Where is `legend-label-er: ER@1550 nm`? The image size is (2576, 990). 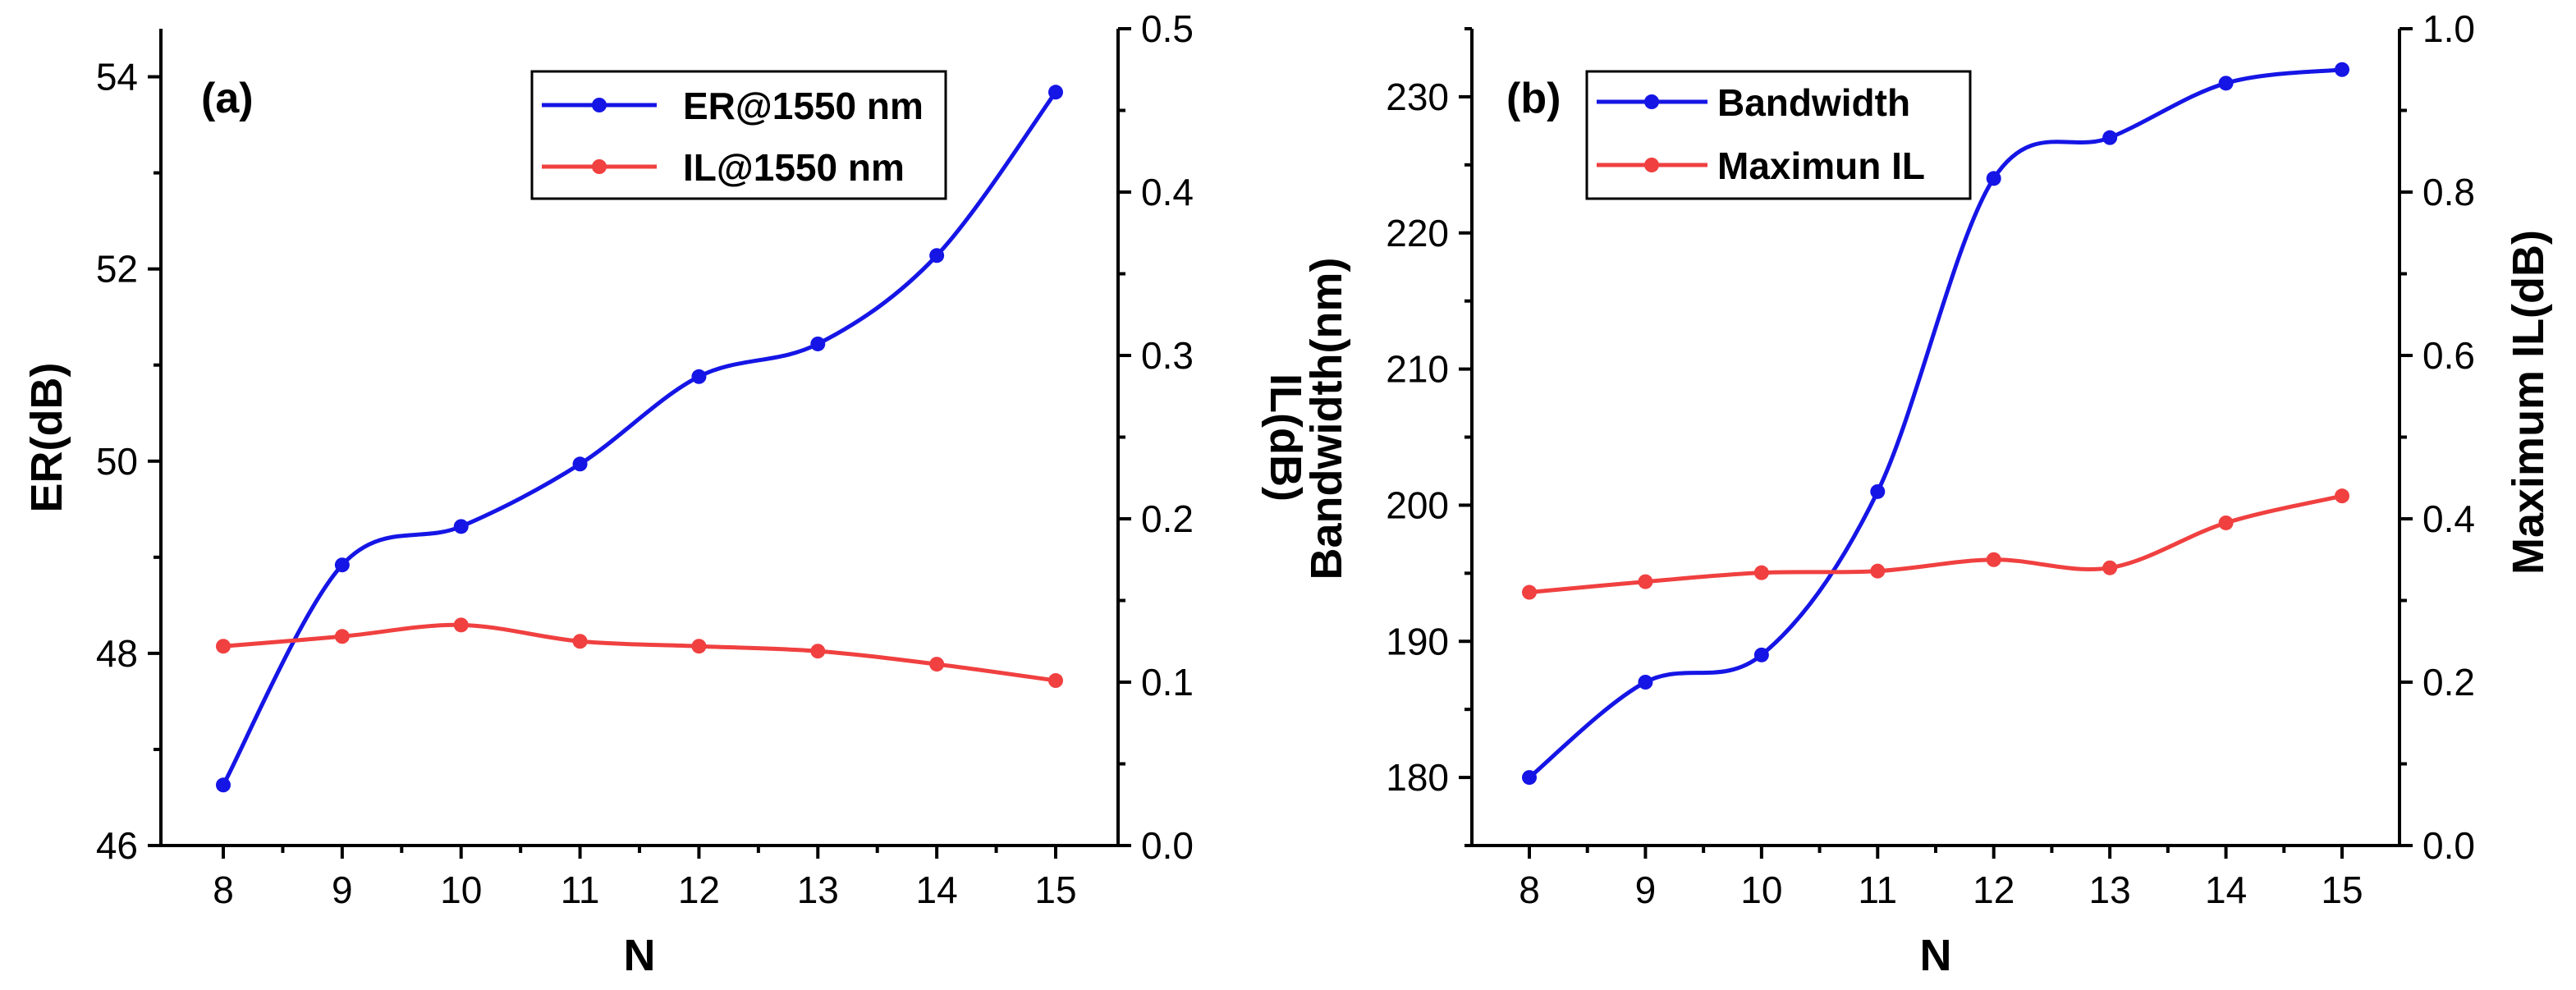
legend-label-er: ER@1550 nm is located at coordinates (803, 106).